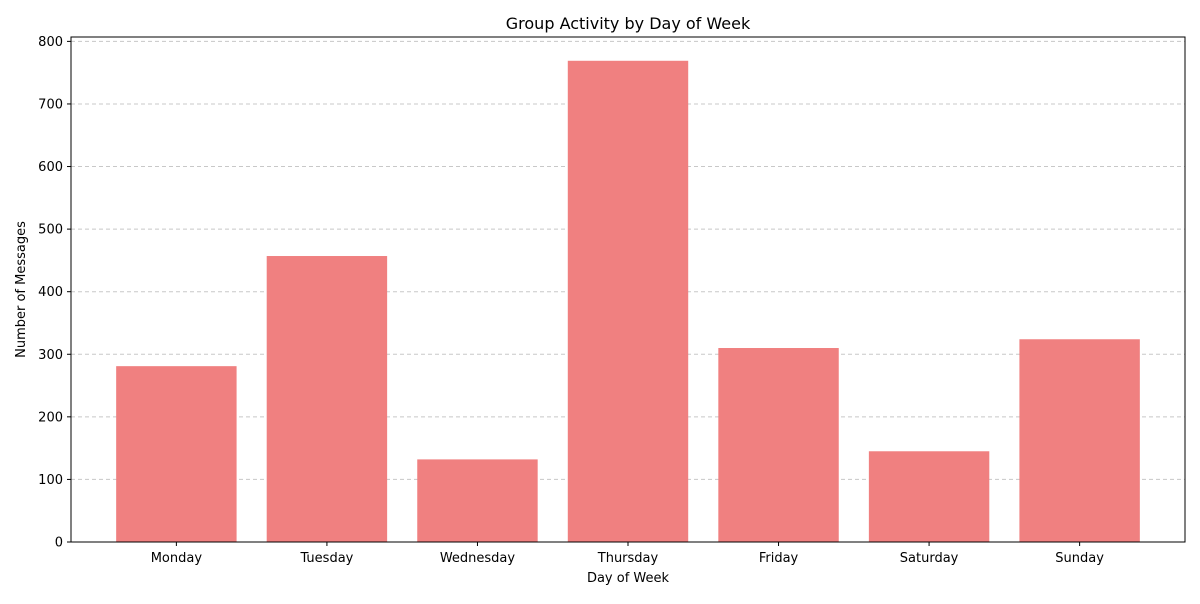 The image size is (1200, 604). Describe the element at coordinates (59, 543) in the screenshot. I see `y-tick-label: 0` at that location.